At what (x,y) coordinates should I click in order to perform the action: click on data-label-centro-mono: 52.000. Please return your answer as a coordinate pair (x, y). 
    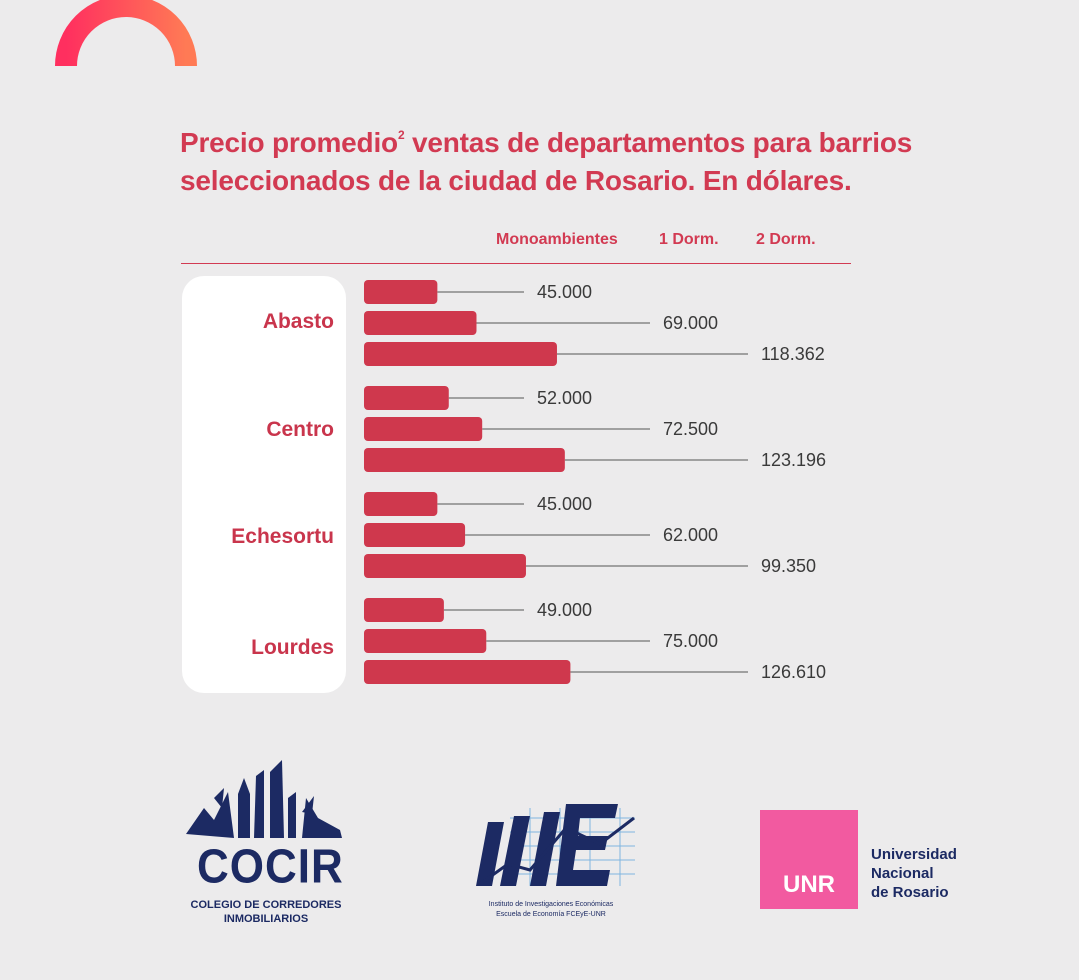
    Looking at the image, I should click on (564, 398).